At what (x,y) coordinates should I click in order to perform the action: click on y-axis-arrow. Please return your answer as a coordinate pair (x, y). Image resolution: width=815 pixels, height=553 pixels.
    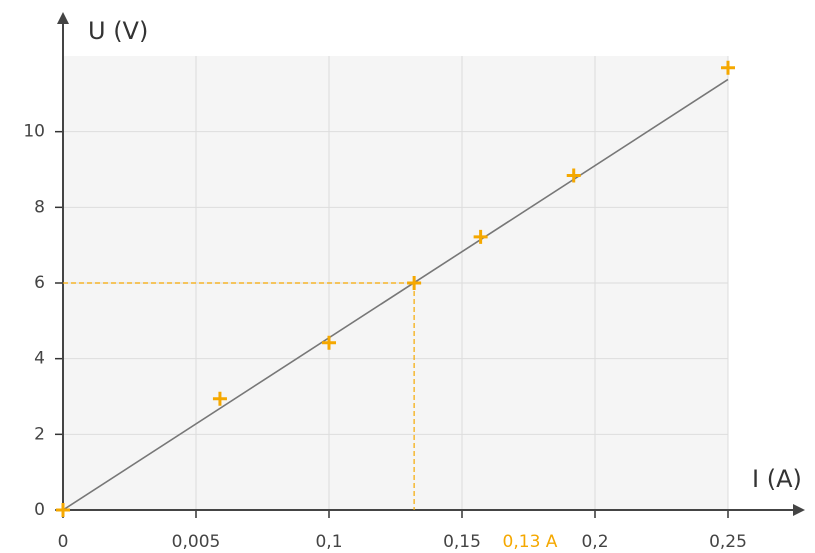
    Looking at the image, I should click on (63, 18).